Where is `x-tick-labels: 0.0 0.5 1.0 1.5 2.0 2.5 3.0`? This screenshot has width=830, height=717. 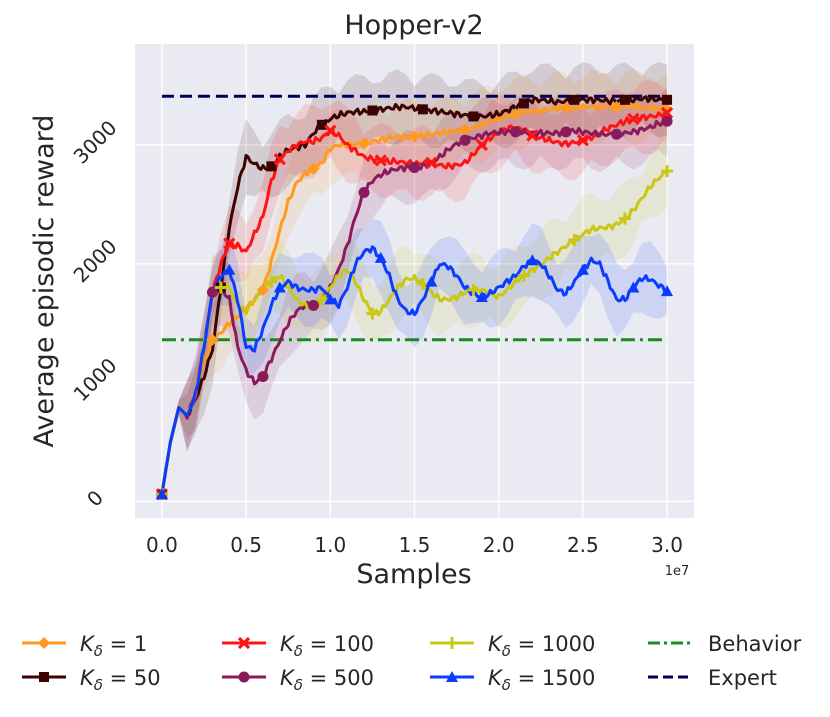 x-tick-labels: 0.0 0.5 1.0 1.5 2.0 2.5 3.0 is located at coordinates (414, 545).